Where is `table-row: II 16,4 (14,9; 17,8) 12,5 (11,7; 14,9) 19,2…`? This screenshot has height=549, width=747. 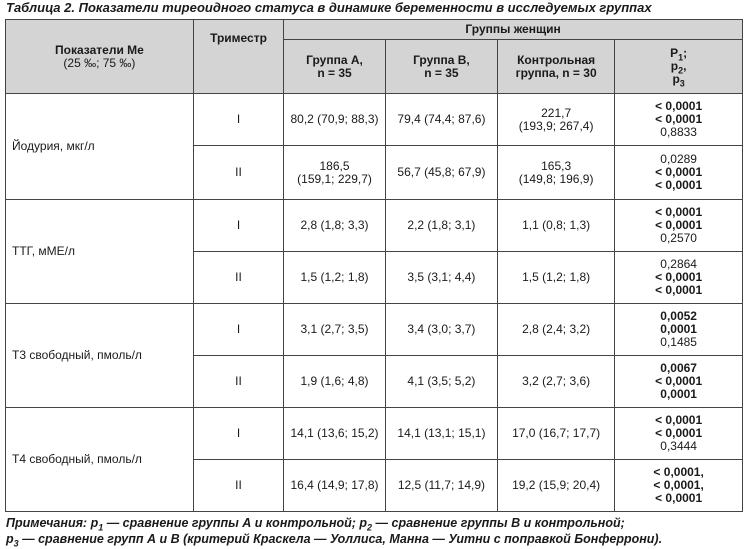 table-row: II 16,4 (14,9; 17,8) 12,5 (11,7; 14,9) 19,2… is located at coordinates (374, 485).